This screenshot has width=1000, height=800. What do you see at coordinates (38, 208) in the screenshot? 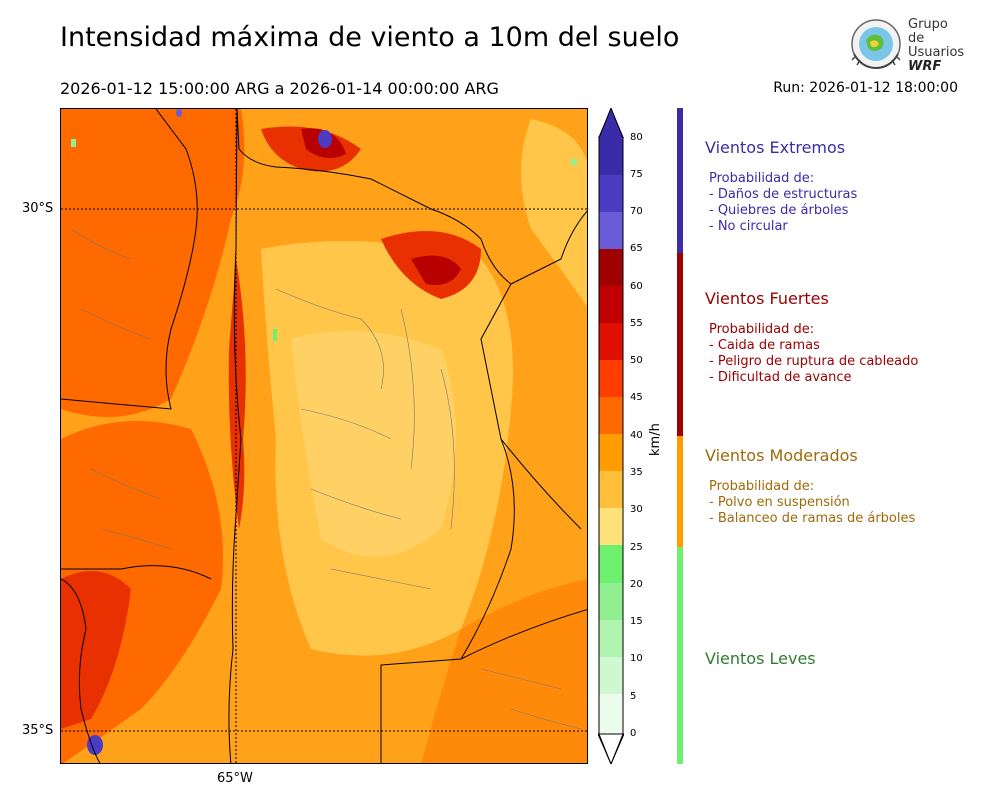
I see `lat-label-30s: 30°S` at bounding box center [38, 208].